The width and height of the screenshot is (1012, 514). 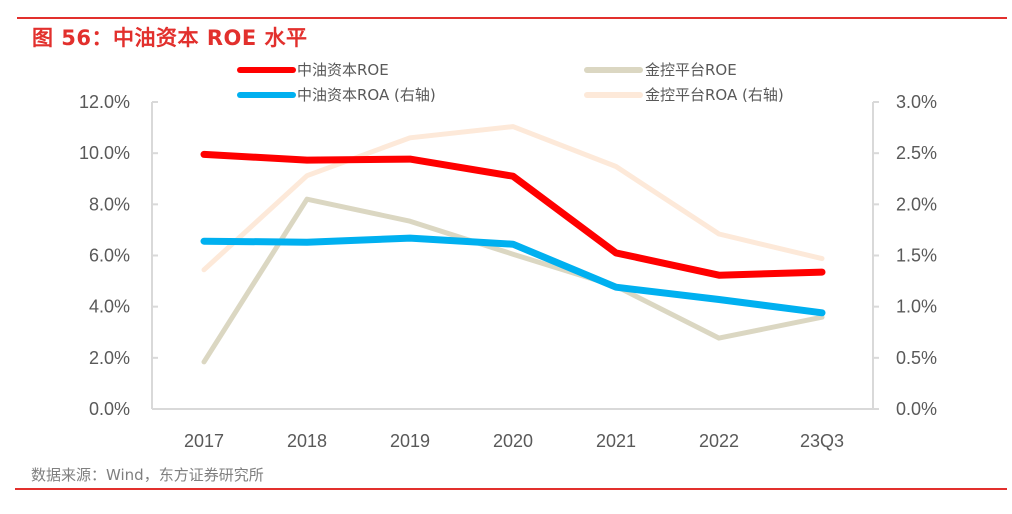 I want to click on legend: 中油资本ROE 金控平台ROE 中油资本ROA (右轴) 金控平台ROA (右轴), so click(x=510, y=82).